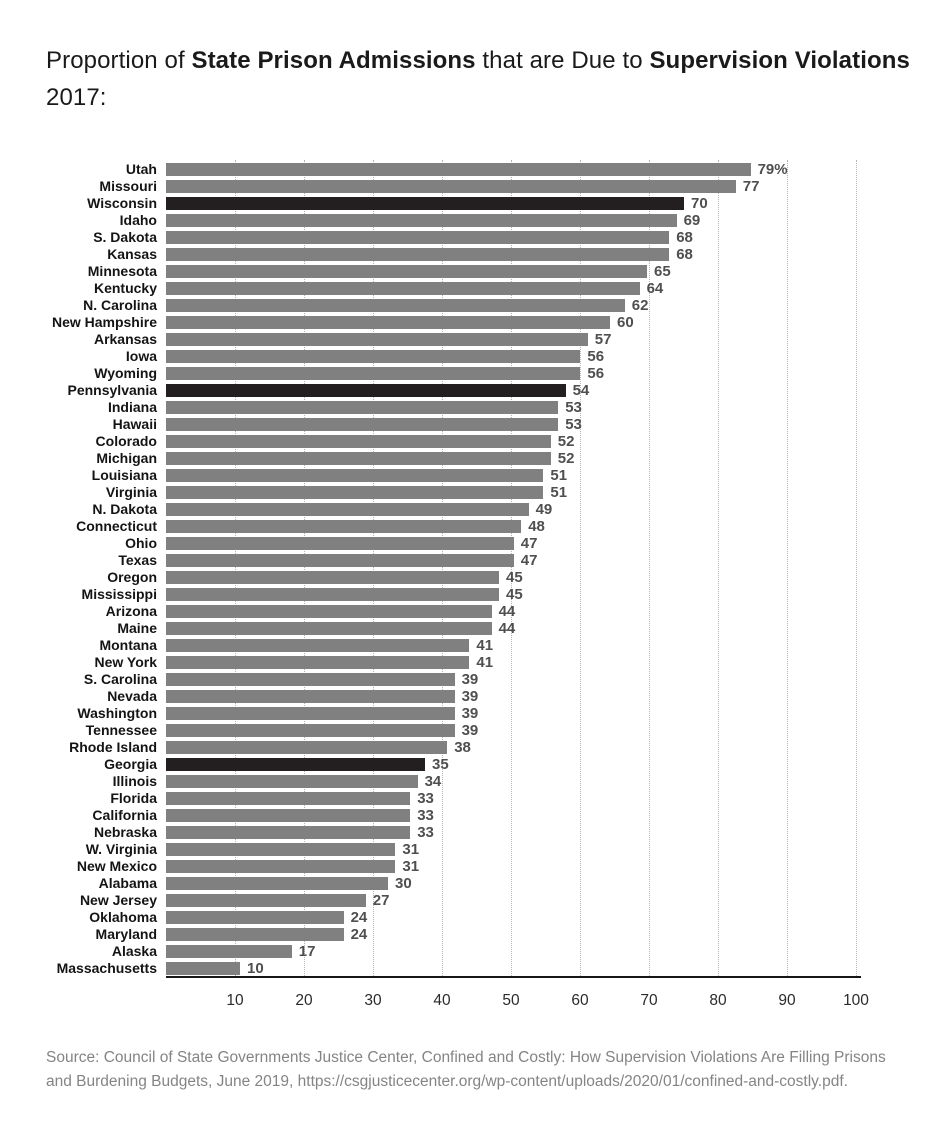  I want to click on chart-row-new-jersey: New Jersey 27, so click(473, 900).